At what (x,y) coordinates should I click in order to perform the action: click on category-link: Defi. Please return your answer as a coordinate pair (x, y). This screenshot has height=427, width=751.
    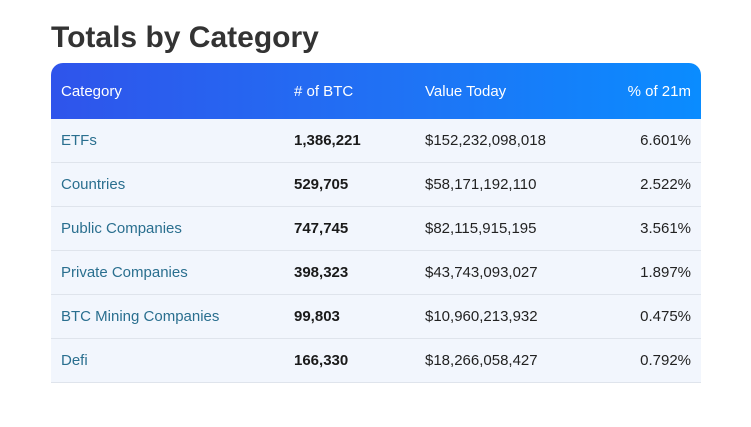
    Looking at the image, I should click on (74, 360).